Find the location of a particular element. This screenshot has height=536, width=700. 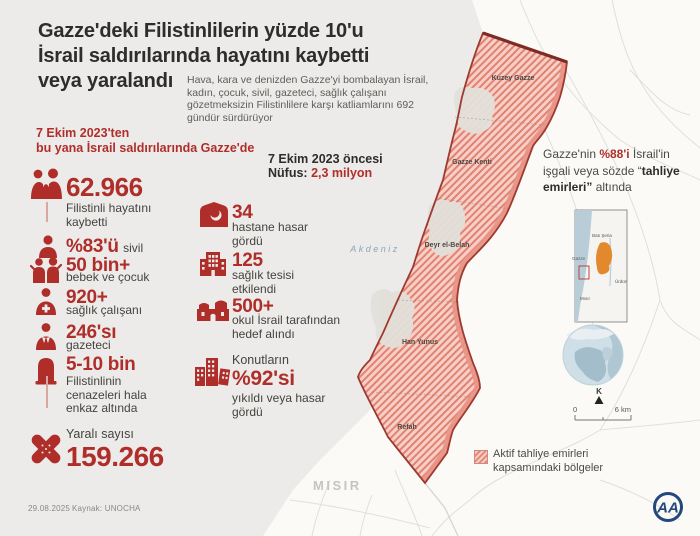

journalist-icon is located at coordinates (46, 336).